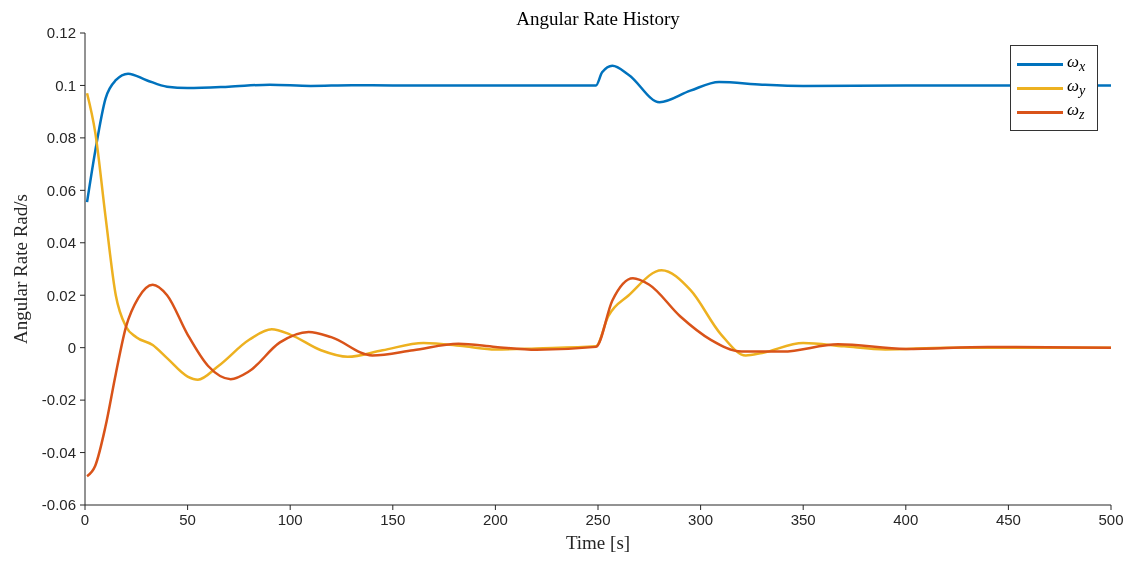 Image resolution: width=1130 pixels, height=565 pixels. Describe the element at coordinates (1076, 88) in the screenshot. I see `legend-label: ω$_{y}$` at that location.